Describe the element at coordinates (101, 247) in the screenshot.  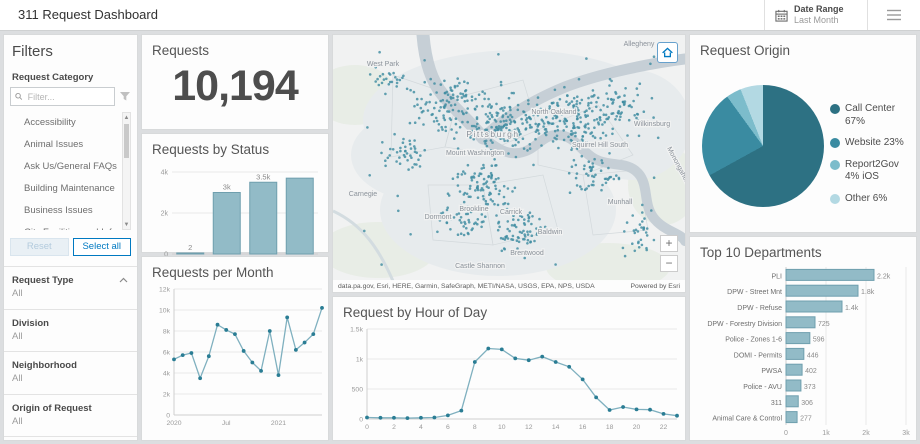
I see `select-all-button: Select all` at that location.